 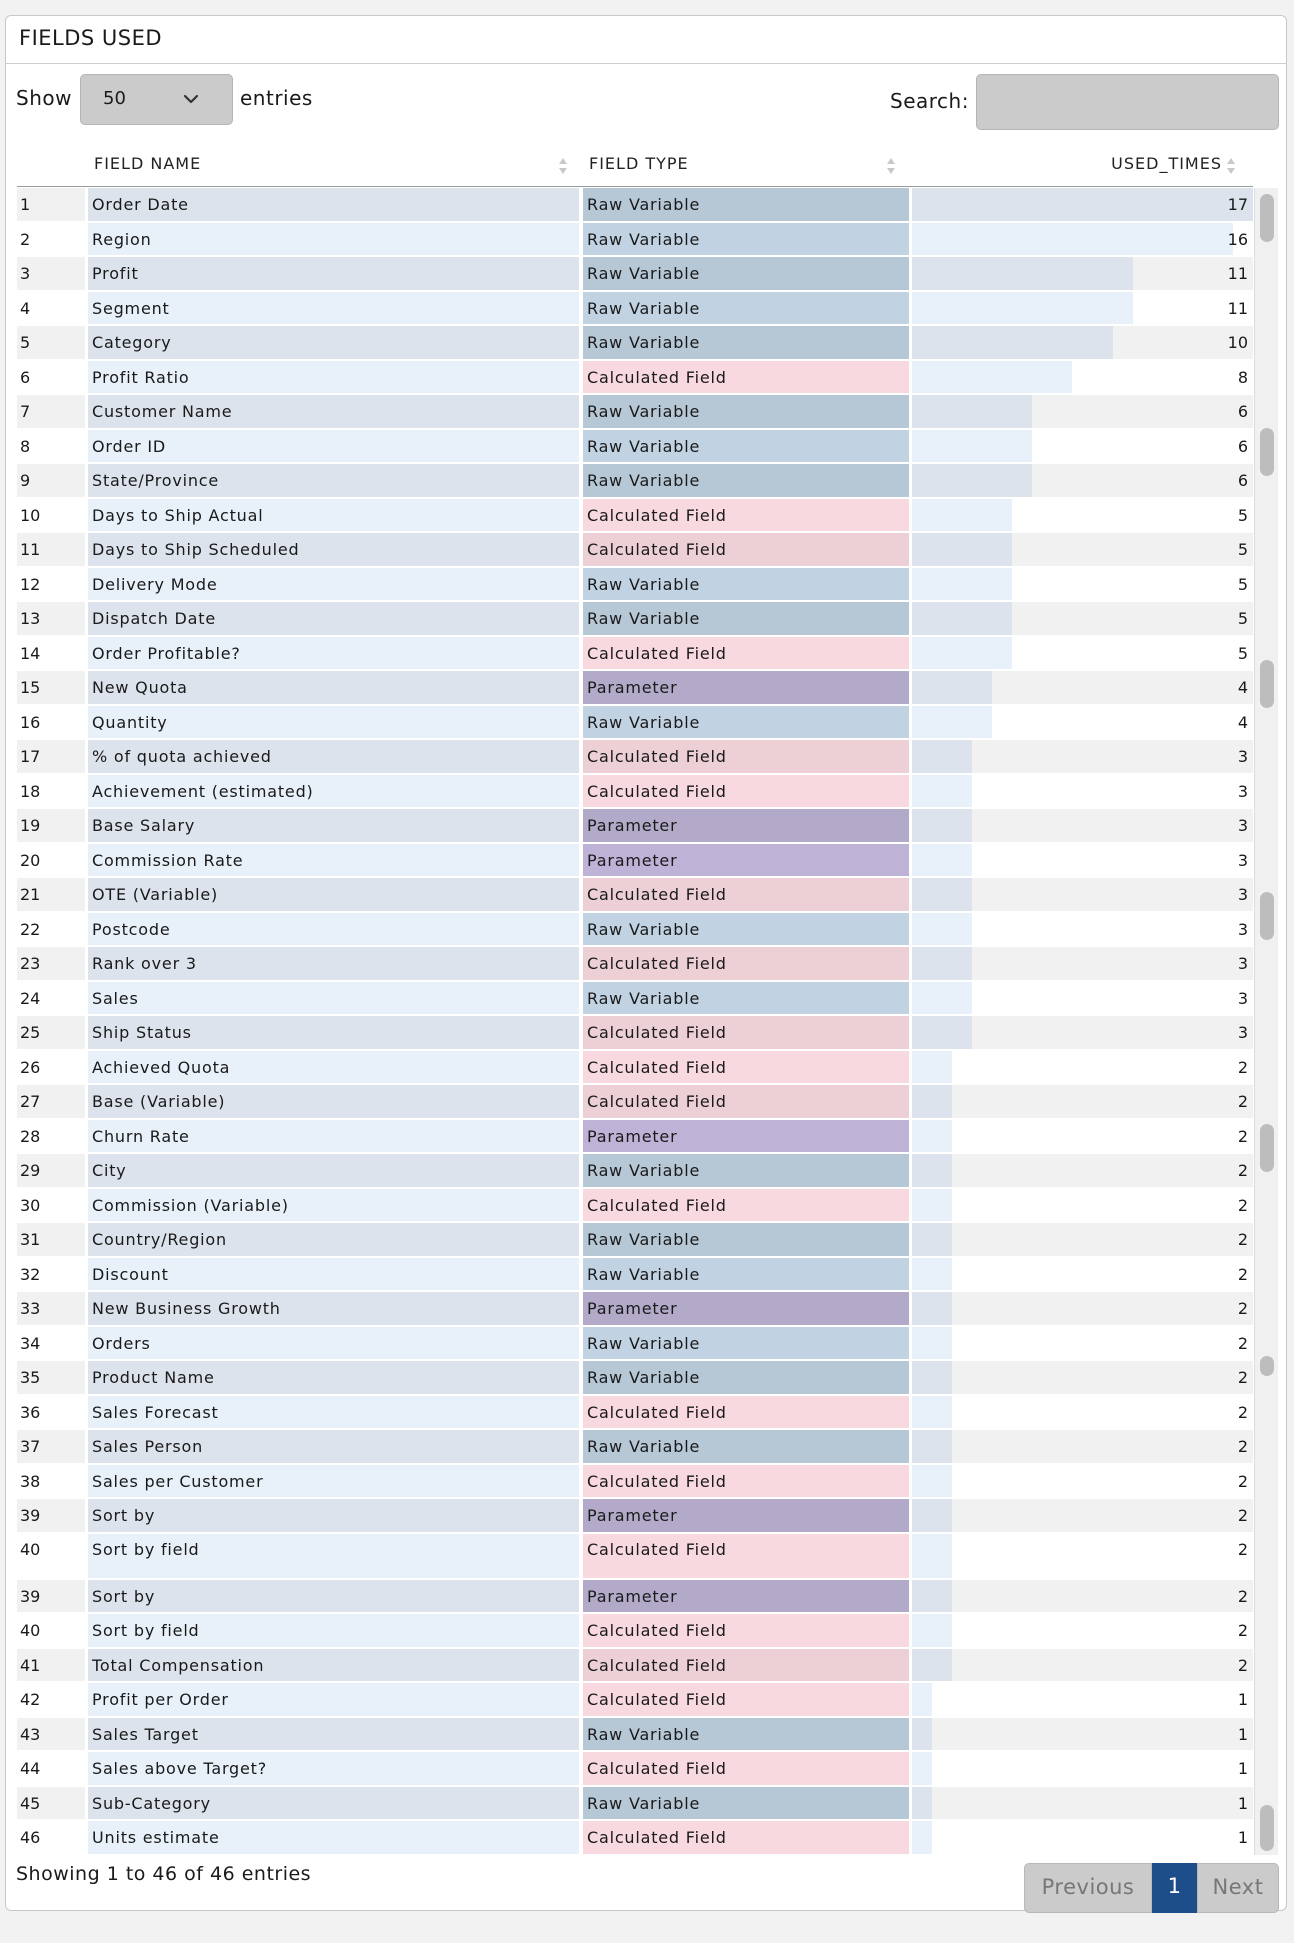 What do you see at coordinates (635, 1206) in the screenshot?
I see `table-row: 30 Commission (Variable) Calculated Field 2` at bounding box center [635, 1206].